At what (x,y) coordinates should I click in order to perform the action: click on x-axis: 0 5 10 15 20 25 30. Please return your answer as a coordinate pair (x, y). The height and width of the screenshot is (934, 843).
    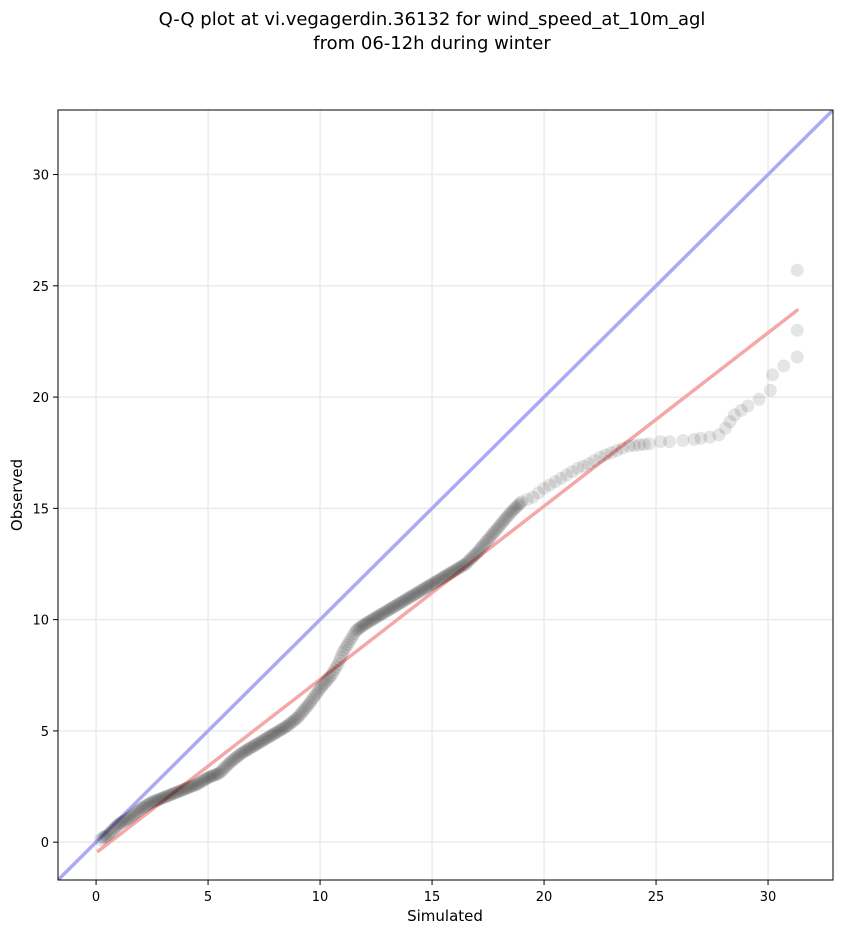
    Looking at the image, I should click on (434, 892).